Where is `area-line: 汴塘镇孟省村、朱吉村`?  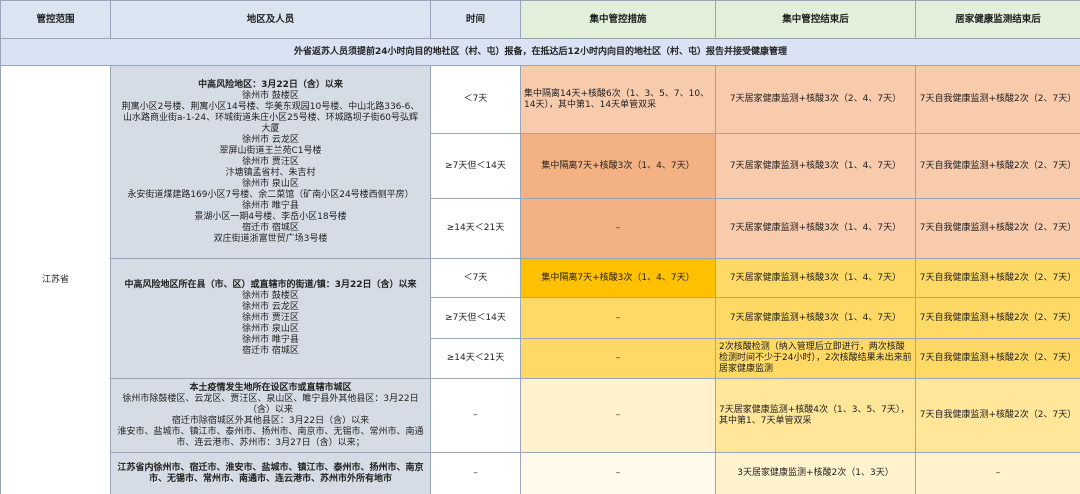
area-line: 汴塘镇孟省村、朱吉村 is located at coordinates (270, 172).